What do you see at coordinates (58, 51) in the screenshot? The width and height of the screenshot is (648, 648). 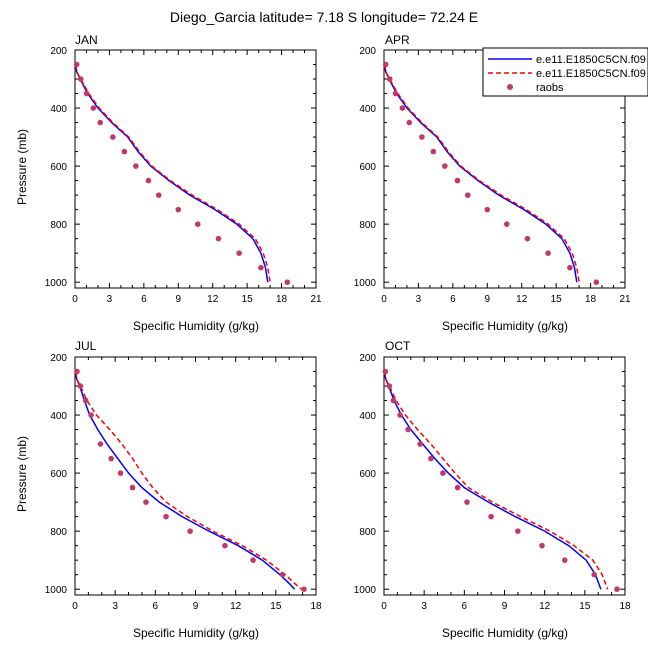 I see `y-tick-label-jan: 200` at bounding box center [58, 51].